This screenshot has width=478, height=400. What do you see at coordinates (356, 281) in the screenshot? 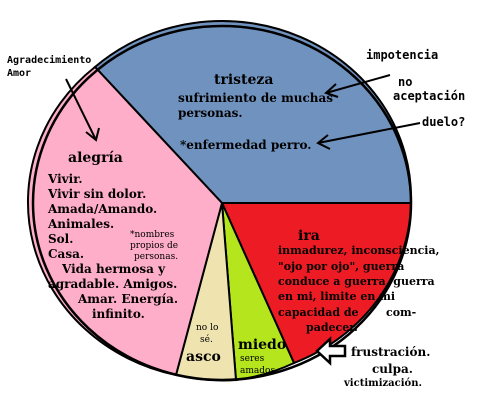
I see `ira-line-3: conduce a guerra, guerra` at bounding box center [356, 281].